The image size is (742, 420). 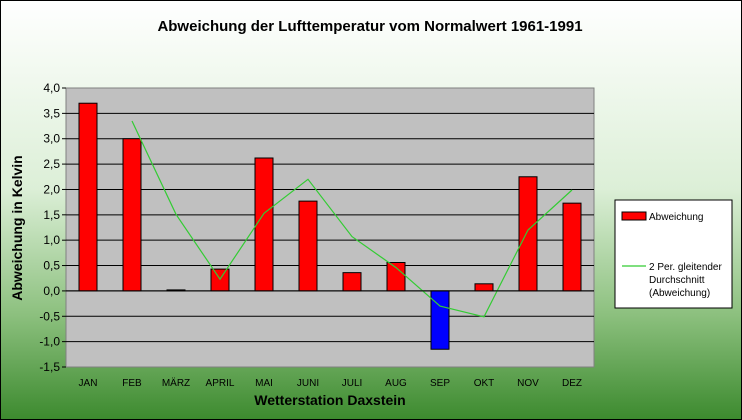 What do you see at coordinates (329, 400) in the screenshot?
I see `x-axis-title: Wetterstation Daxstein` at bounding box center [329, 400].